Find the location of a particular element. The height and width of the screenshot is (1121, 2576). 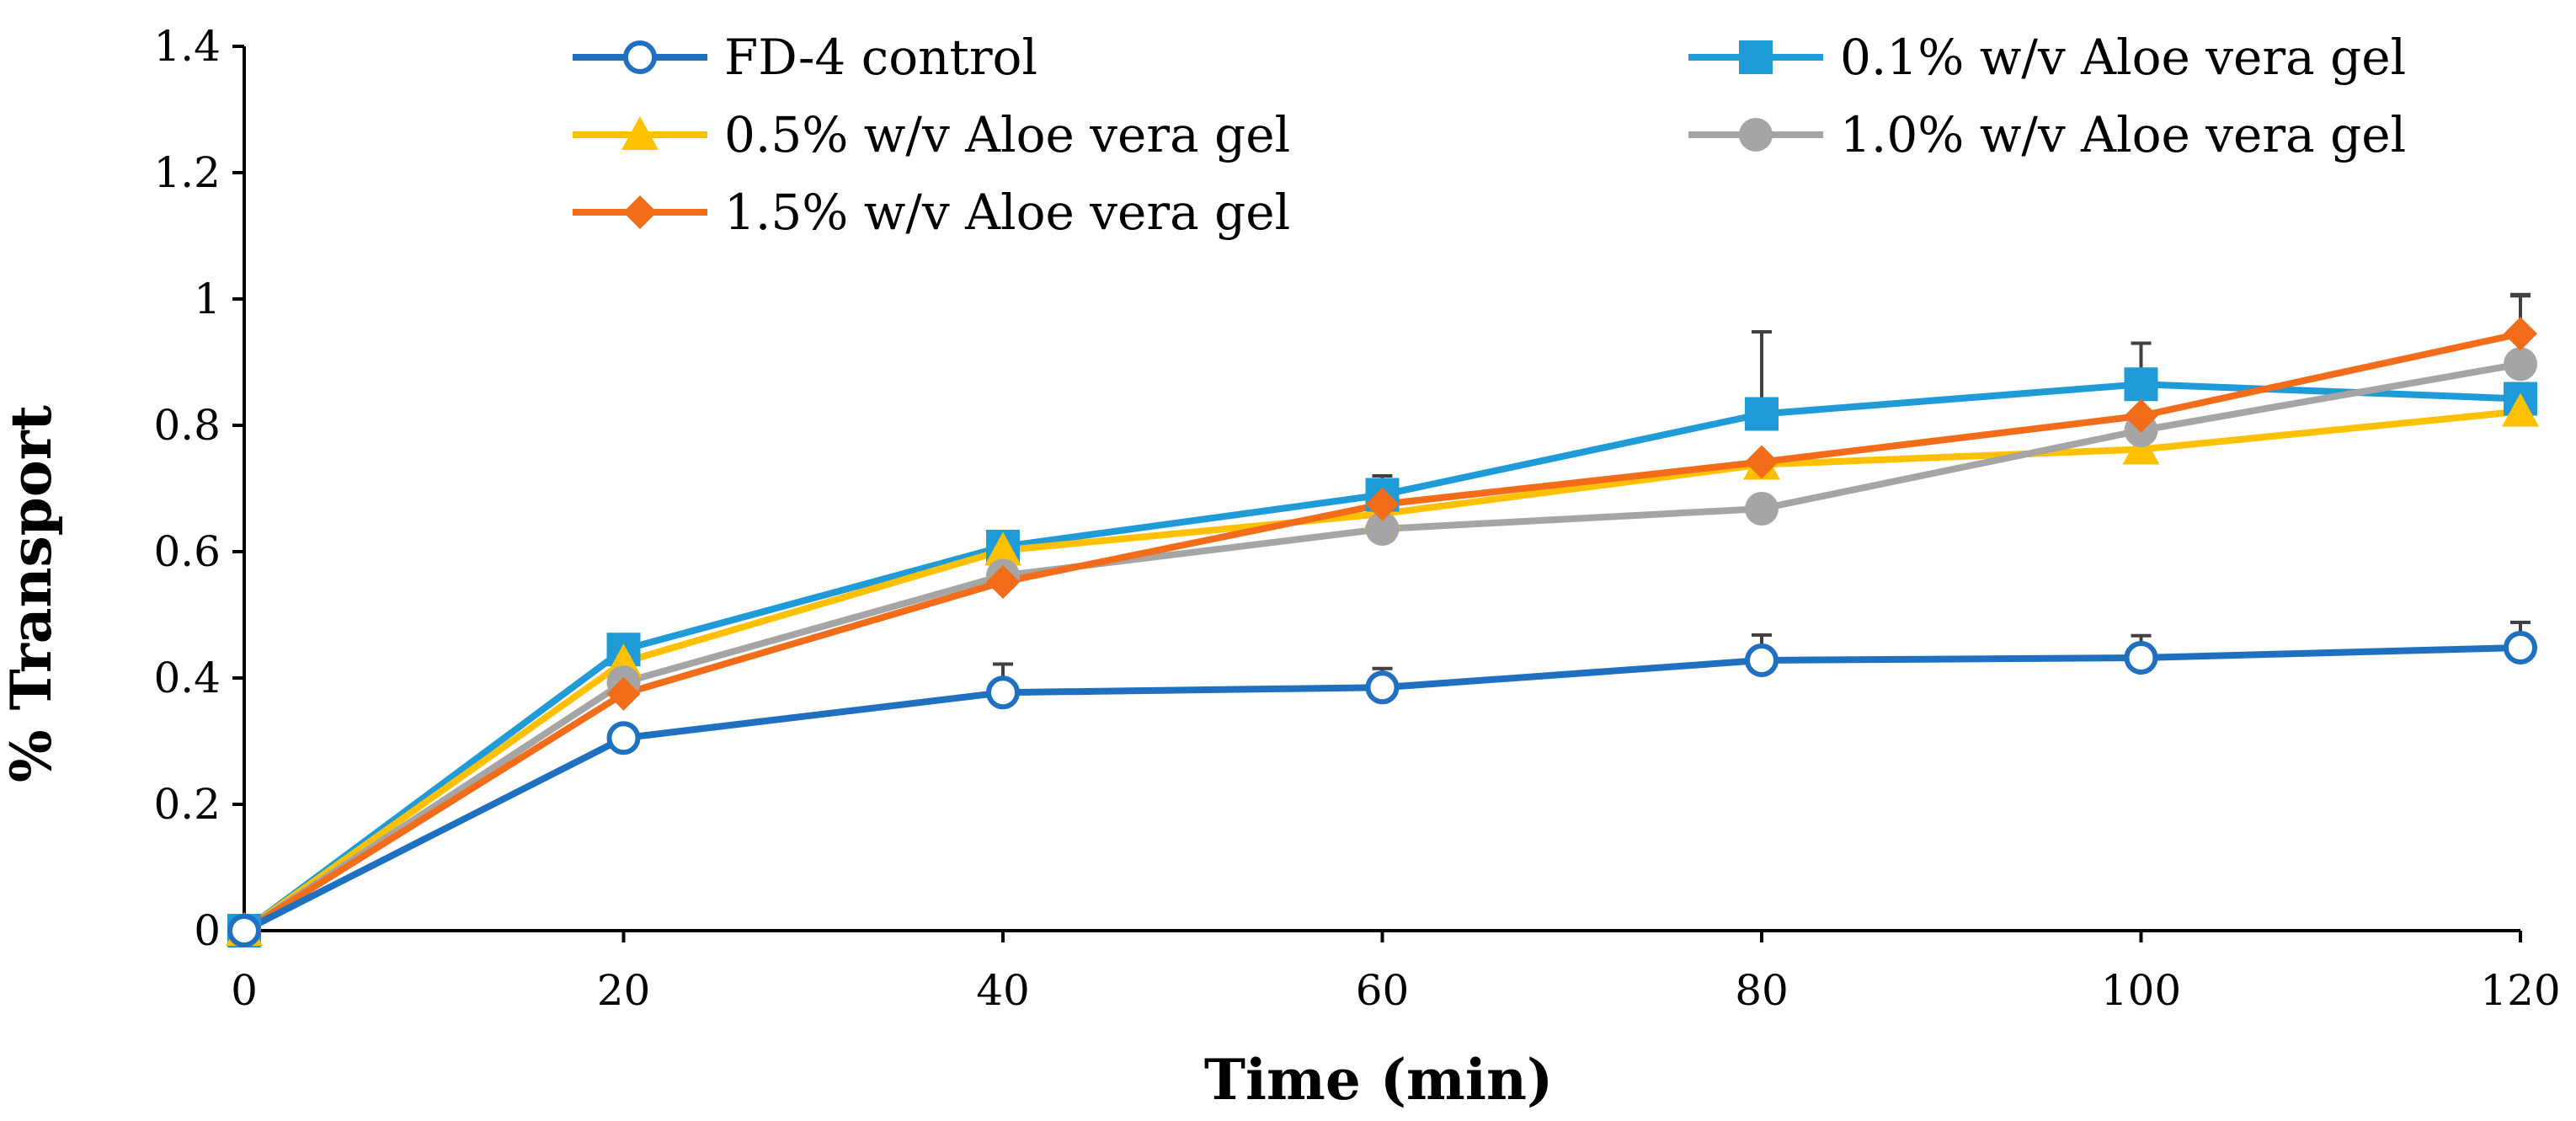

y-tick-label: 0 is located at coordinates (207, 931).